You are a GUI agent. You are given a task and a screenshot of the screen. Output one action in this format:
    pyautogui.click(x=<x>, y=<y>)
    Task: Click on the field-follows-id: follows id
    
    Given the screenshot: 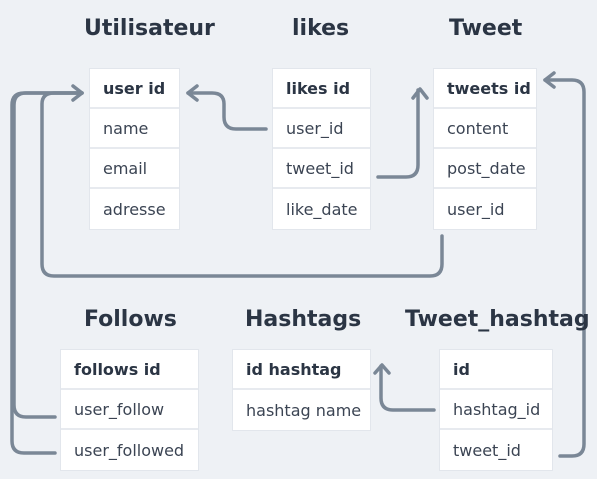 What is the action you would take?
    pyautogui.click(x=129, y=370)
    